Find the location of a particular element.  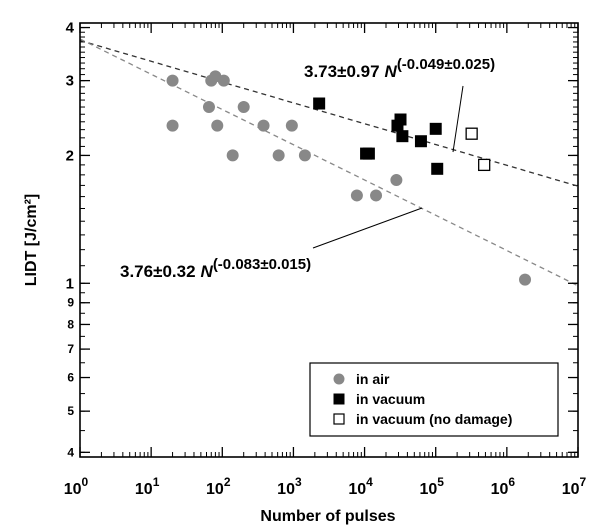

fit-air-exp-err: 0.015) is located at coordinates (290, 264).